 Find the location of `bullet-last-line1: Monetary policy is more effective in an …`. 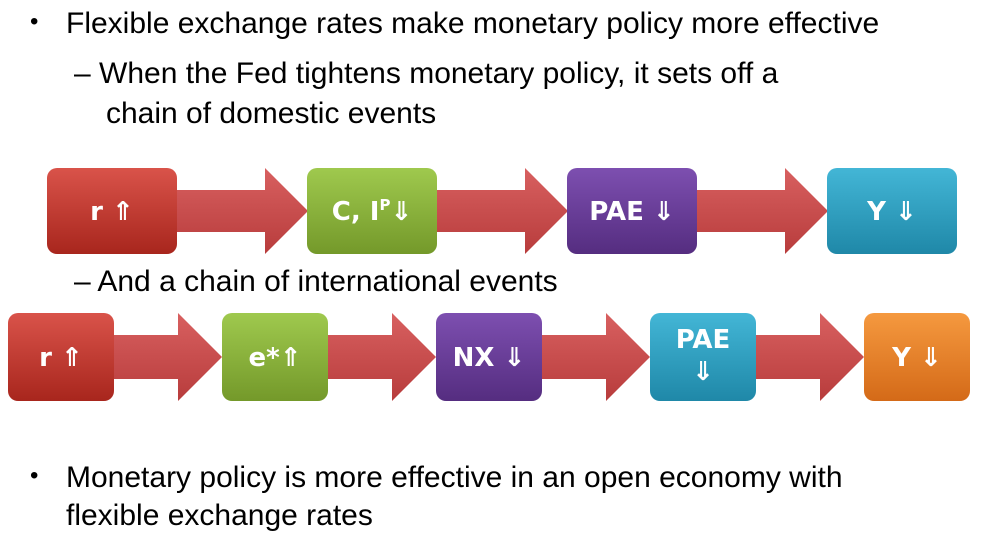

bullet-last-line1: Monetary policy is more effective in an … is located at coordinates (454, 477).